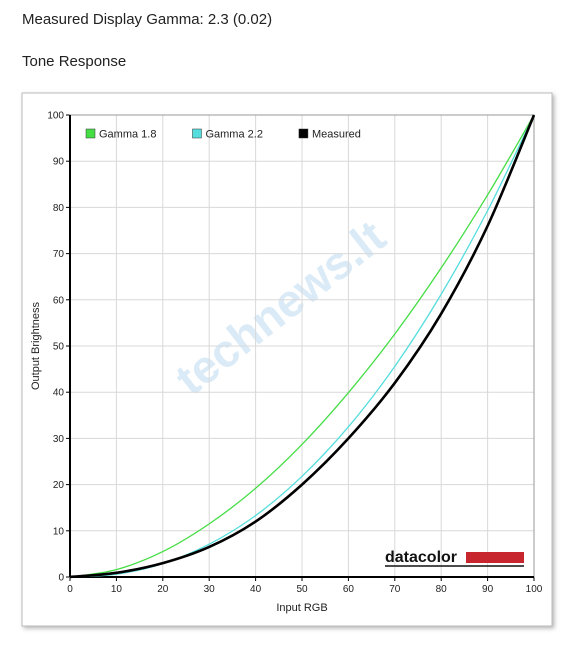 The width and height of the screenshot is (576, 655). Describe the element at coordinates (336, 135) in the screenshot. I see `legend-label: Measured` at that location.